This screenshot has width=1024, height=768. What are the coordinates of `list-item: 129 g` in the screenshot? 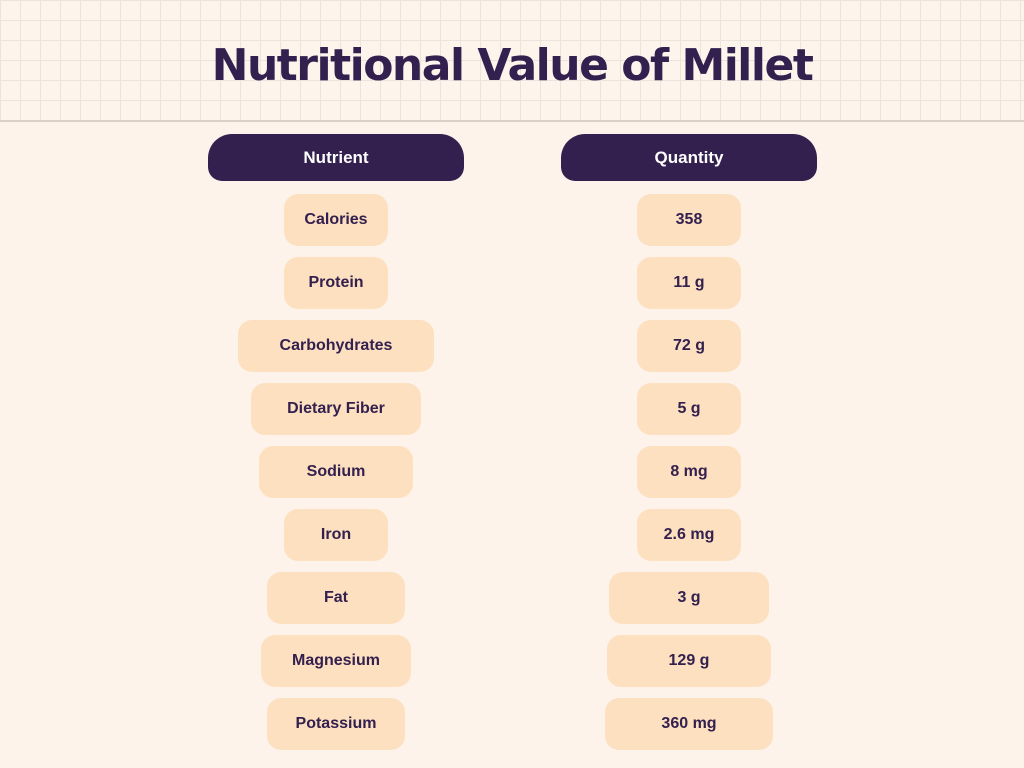 It's located at (689, 661).